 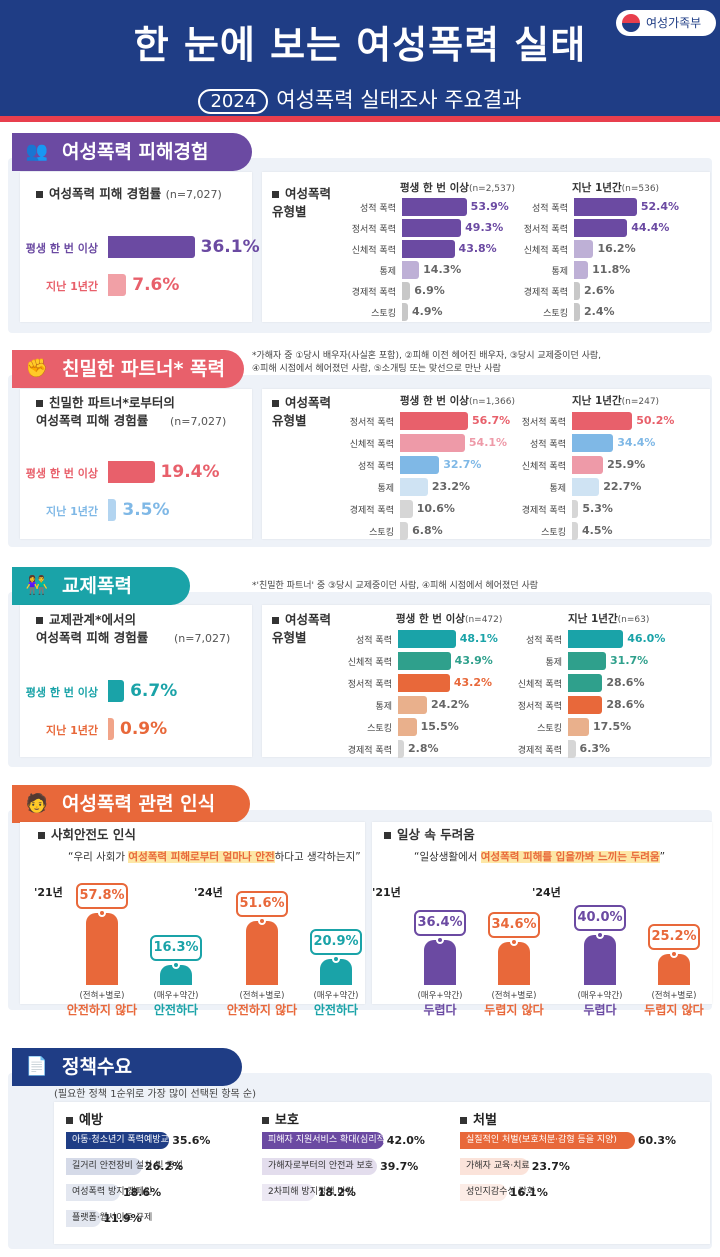 I want to click on policy-value: 39.7%, so click(x=399, y=1166).